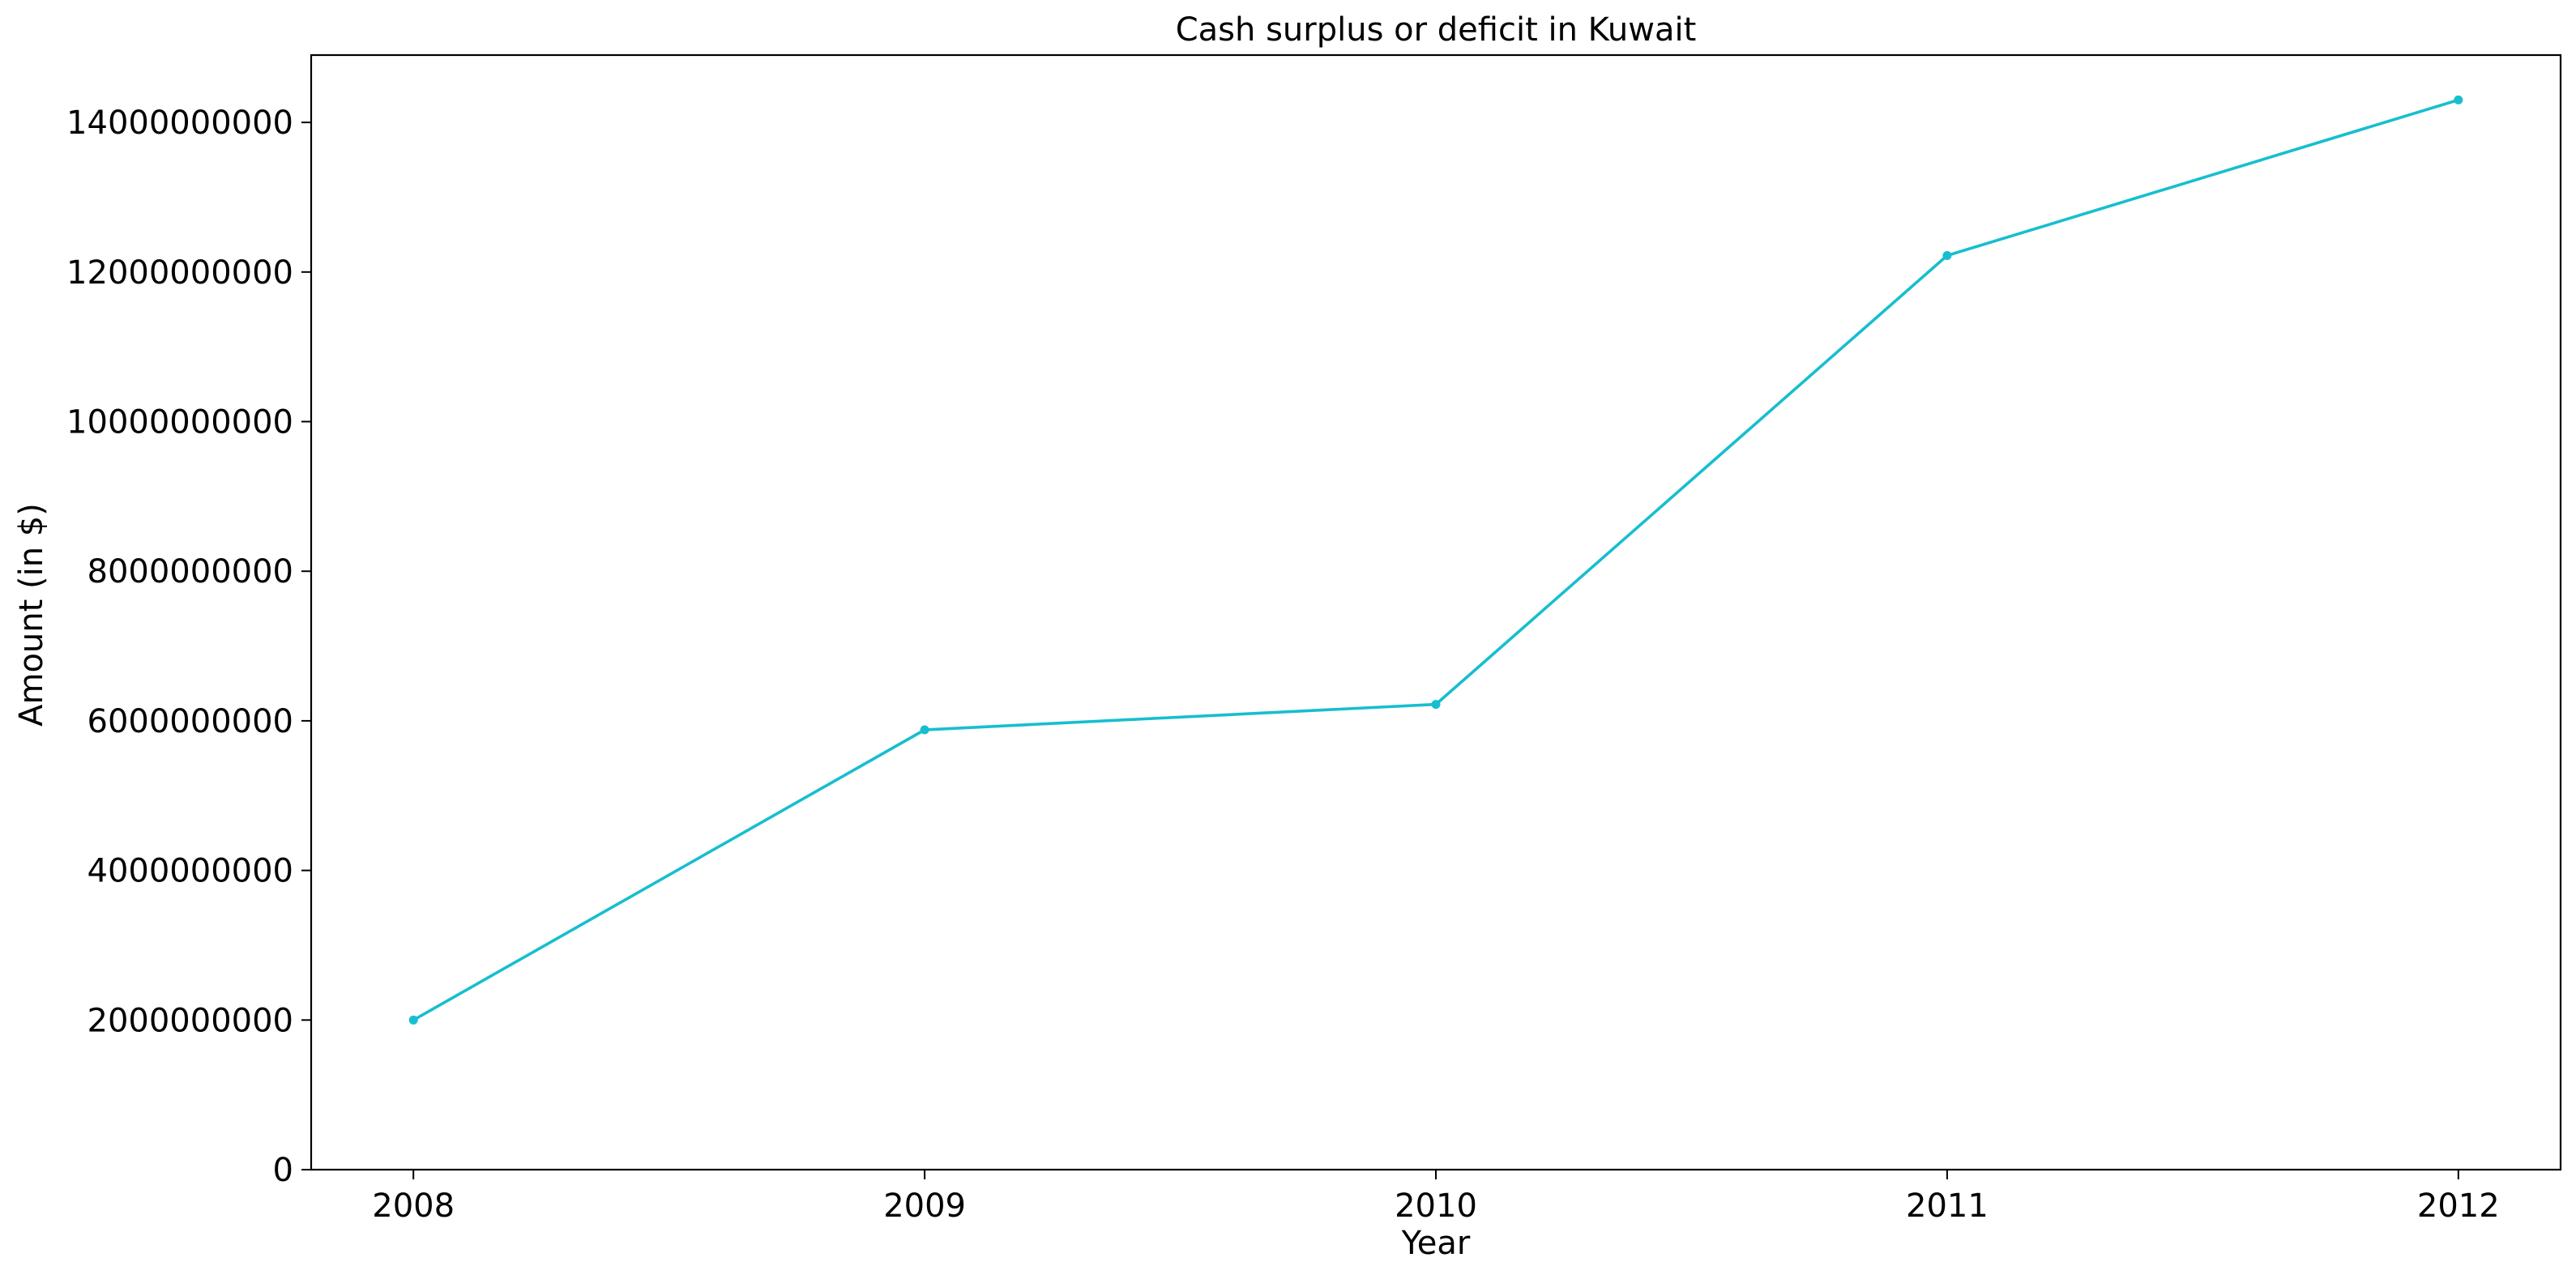  What do you see at coordinates (1436, 1206) in the screenshot?
I see `x-tick-label: 2010` at bounding box center [1436, 1206].